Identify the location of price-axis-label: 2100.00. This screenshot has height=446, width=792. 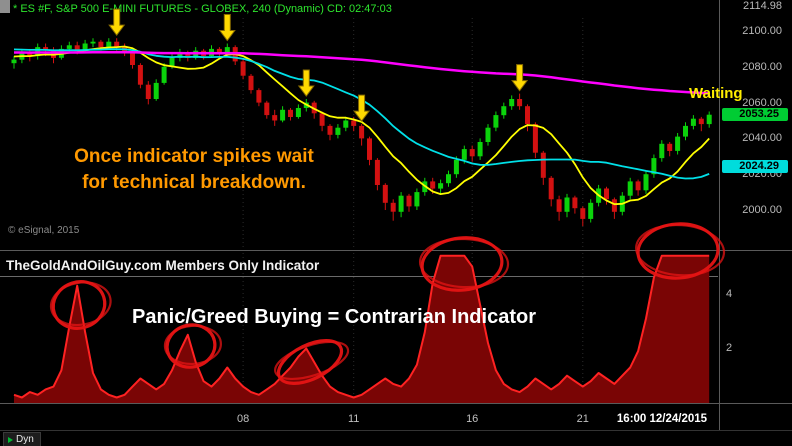
(762, 31).